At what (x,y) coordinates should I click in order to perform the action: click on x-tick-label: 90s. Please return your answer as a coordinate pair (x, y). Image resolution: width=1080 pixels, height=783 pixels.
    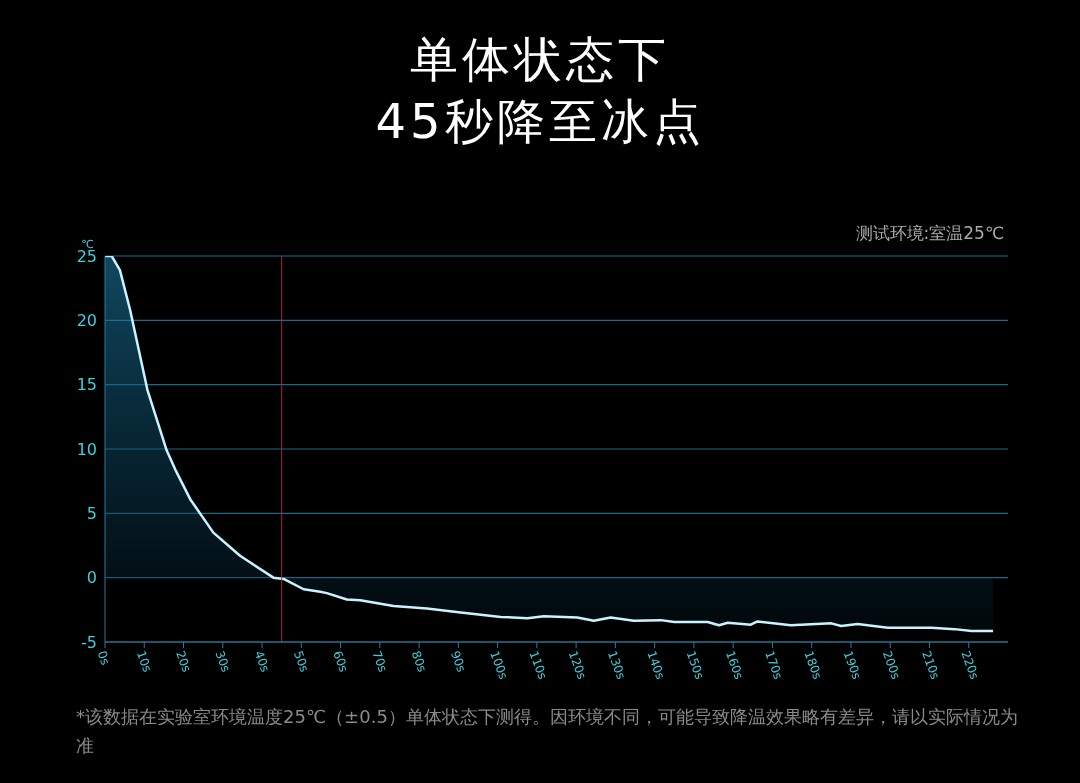
    Looking at the image, I should click on (458, 661).